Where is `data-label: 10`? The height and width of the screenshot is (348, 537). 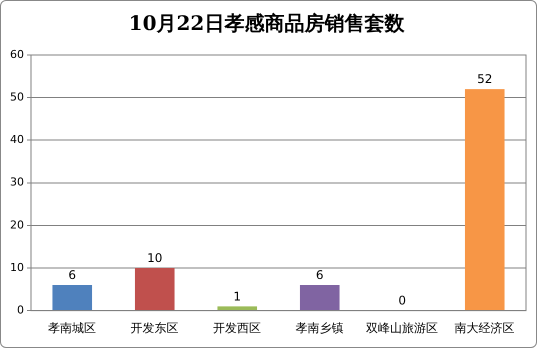 data-label: 10 is located at coordinates (154, 258).